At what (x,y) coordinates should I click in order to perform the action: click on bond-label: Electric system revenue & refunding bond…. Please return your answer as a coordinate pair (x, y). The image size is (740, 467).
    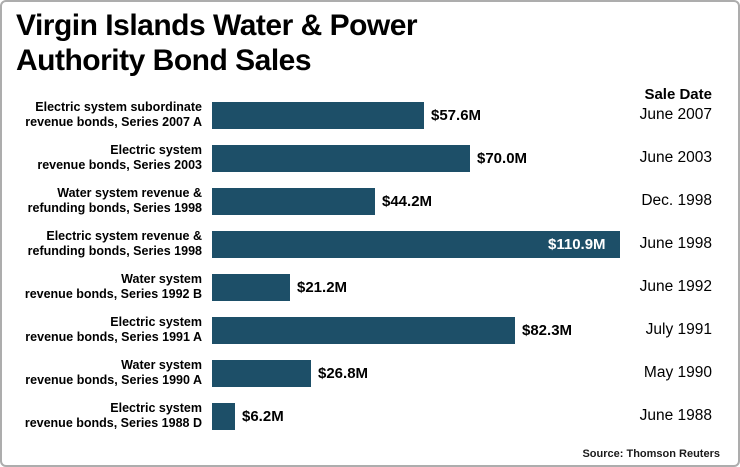
    Looking at the image, I should click on (114, 244).